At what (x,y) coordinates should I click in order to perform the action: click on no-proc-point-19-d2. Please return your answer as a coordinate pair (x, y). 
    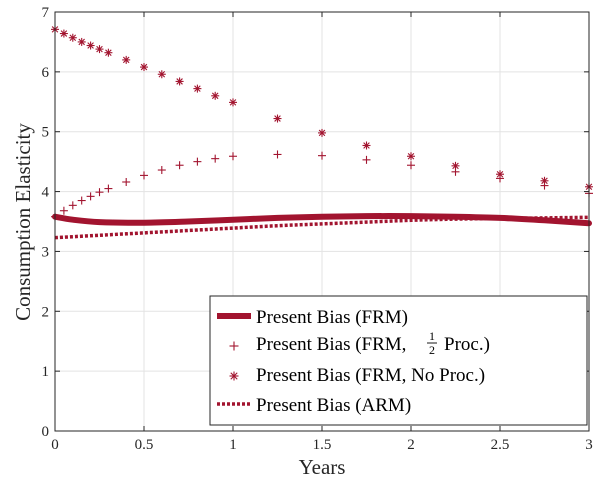
    Looking at the image, I should click on (500, 174).